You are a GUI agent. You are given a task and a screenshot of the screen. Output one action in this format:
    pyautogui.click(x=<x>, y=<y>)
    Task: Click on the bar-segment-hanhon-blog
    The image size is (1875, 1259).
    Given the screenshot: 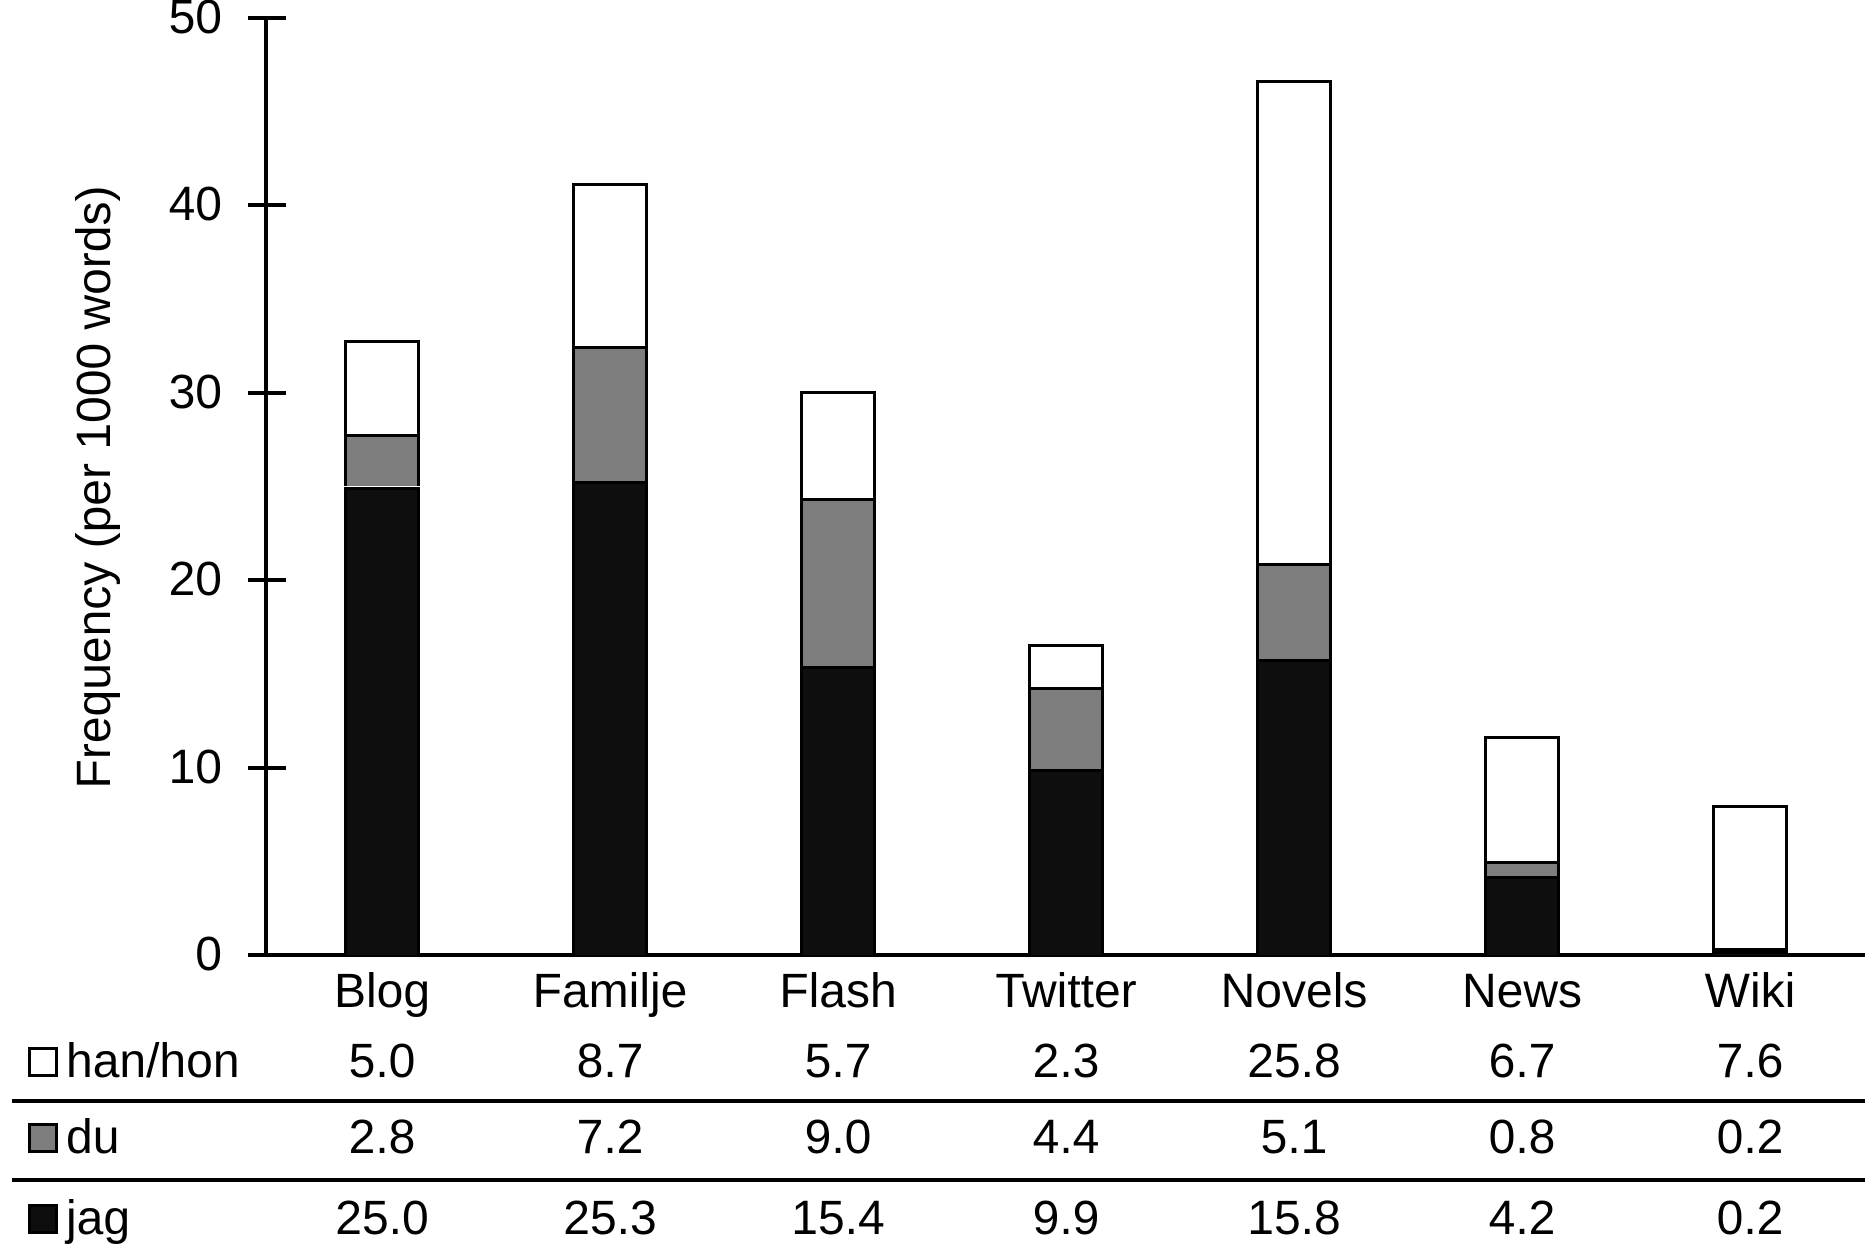 What is the action you would take?
    pyautogui.click(x=382, y=387)
    